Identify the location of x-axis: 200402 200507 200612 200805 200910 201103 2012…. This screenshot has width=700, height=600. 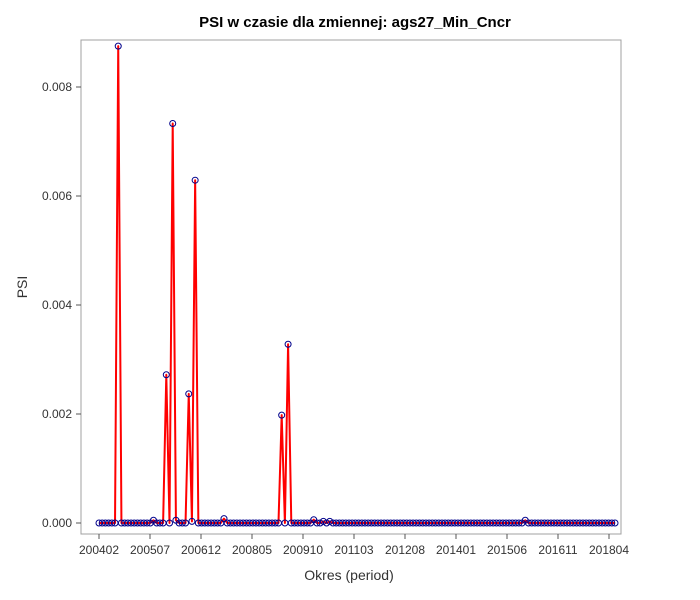
(354, 545).